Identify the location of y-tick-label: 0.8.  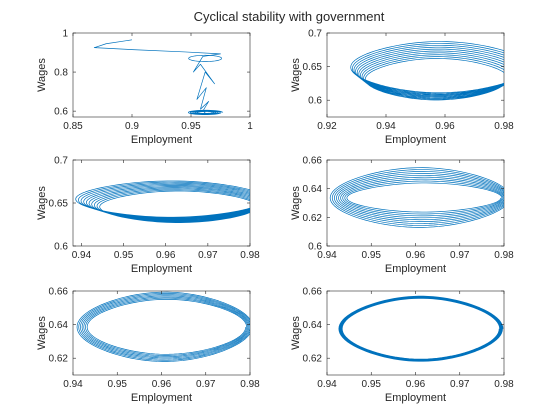
(61, 73).